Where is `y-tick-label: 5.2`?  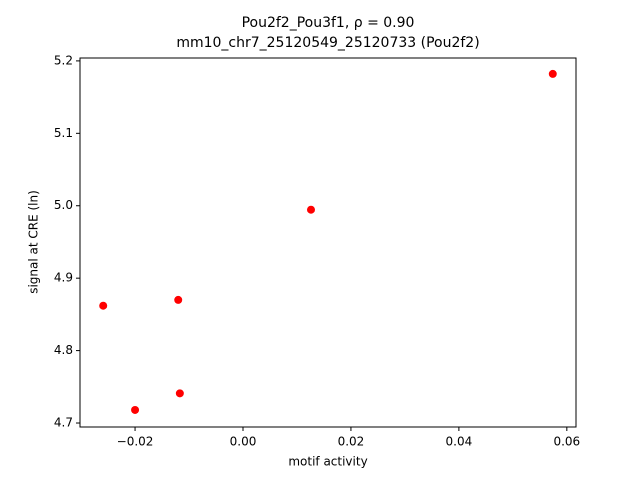
y-tick-label: 5.2 is located at coordinates (63, 60).